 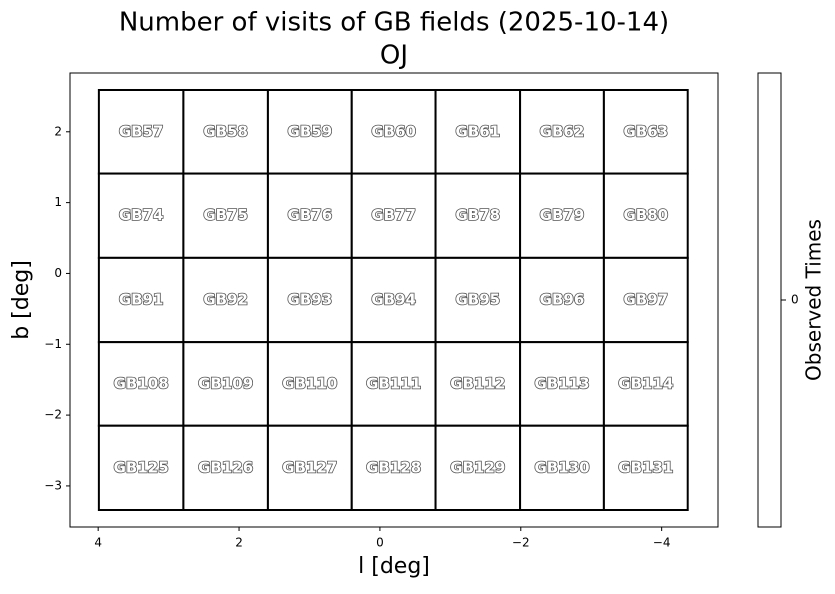 What do you see at coordinates (141, 131) in the screenshot?
I see `field-label: GB57` at bounding box center [141, 131].